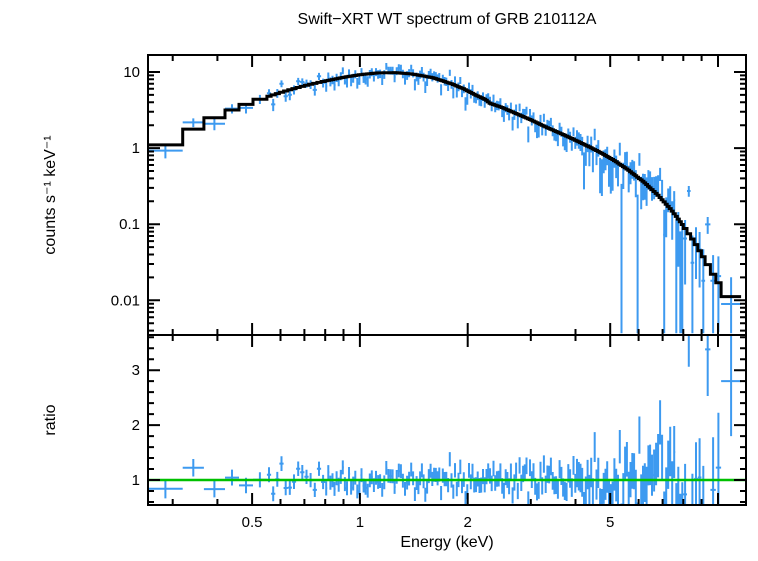 The width and height of the screenshot is (758, 561). I want to click on x-tick-label: 0.5, so click(252, 522).